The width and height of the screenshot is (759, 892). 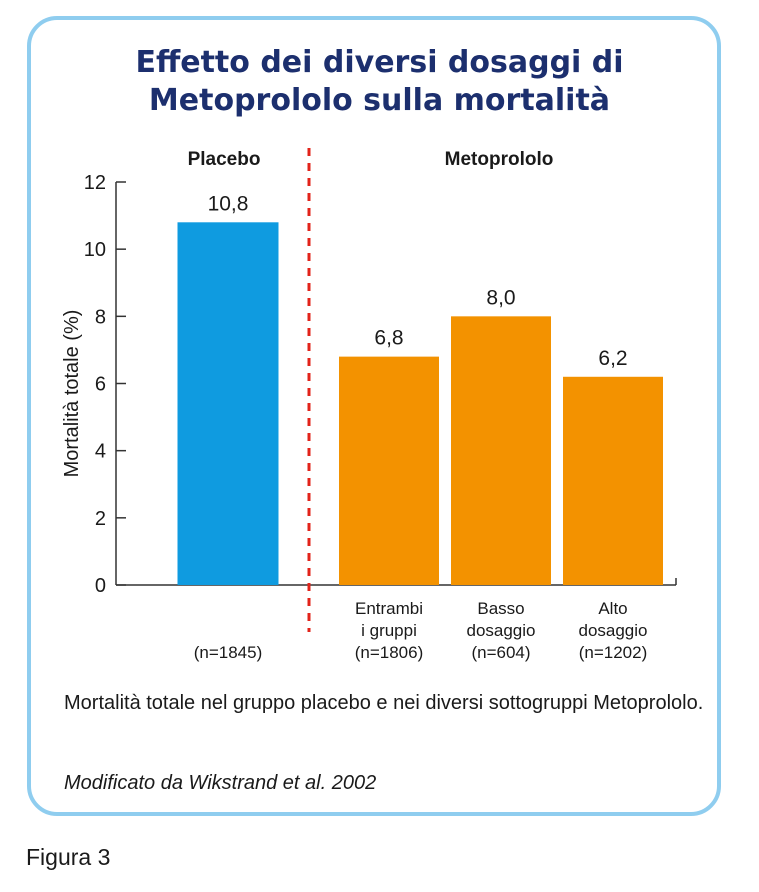 I want to click on y-tick-label: 4, so click(x=100, y=452).